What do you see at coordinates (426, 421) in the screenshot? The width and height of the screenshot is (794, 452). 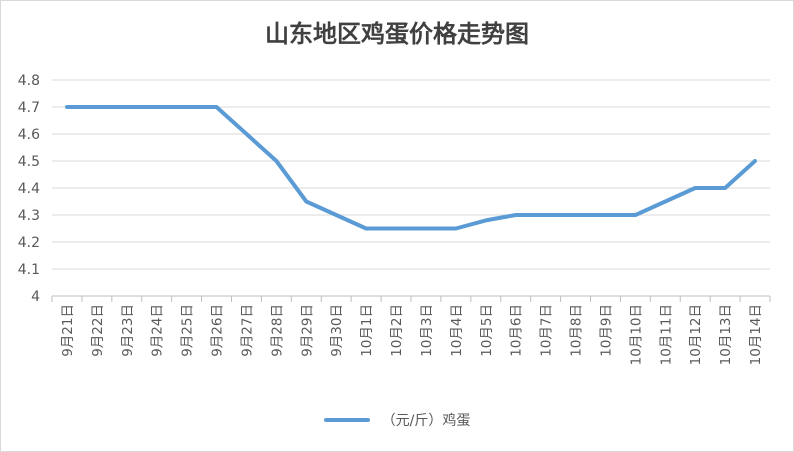 I see `legend-label: （元/斤）鸡蛋` at bounding box center [426, 421].